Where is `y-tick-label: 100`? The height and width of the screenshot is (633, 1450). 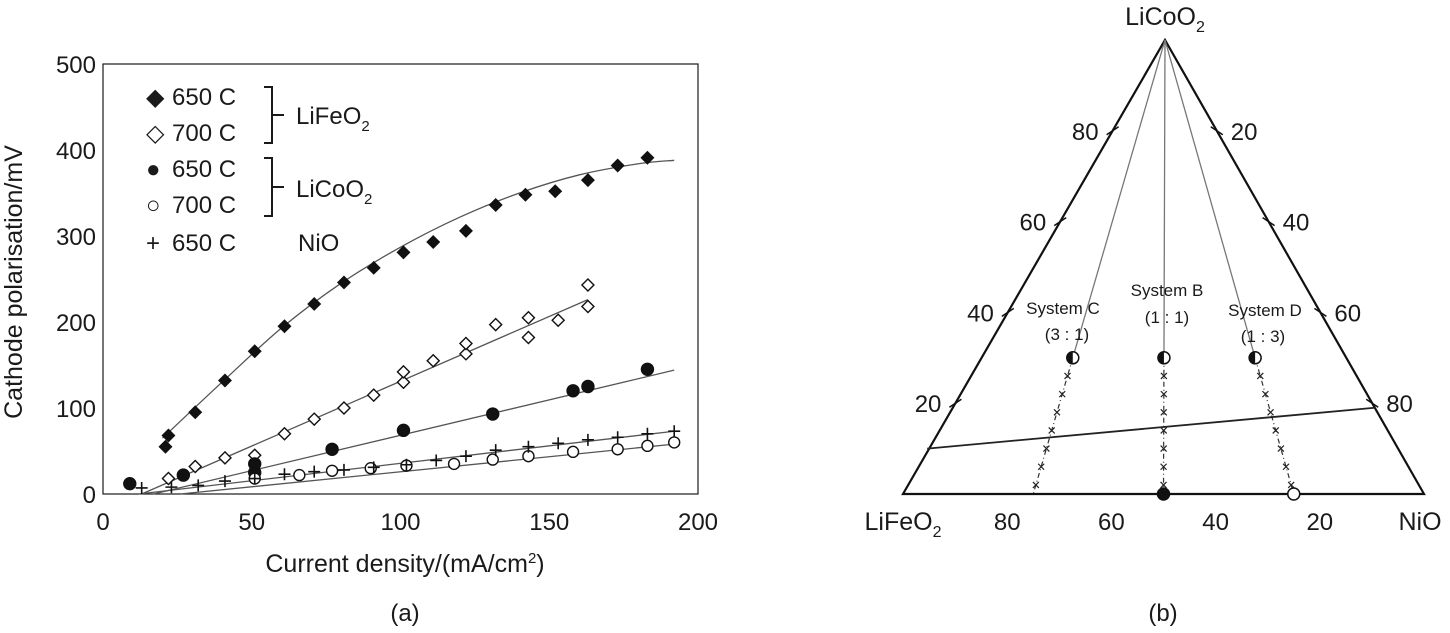 y-tick-label: 100 is located at coordinates (76, 409).